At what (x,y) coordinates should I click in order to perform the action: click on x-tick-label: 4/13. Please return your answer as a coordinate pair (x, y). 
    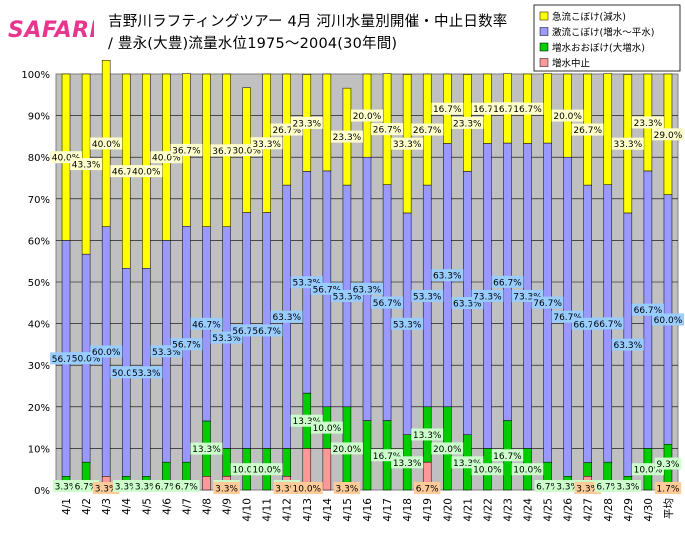
    Looking at the image, I should click on (308, 510).